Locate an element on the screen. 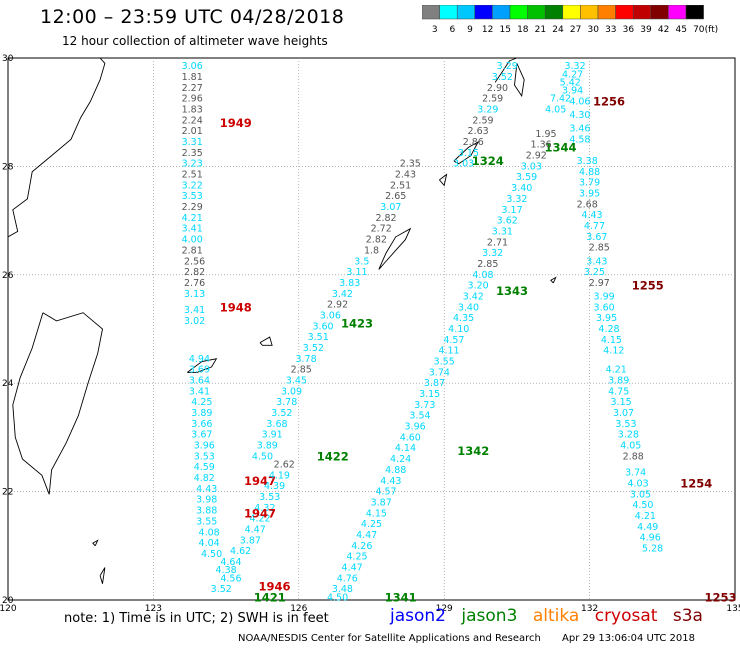 This screenshot has width=740, height=650. wave-height-value: 4.30 is located at coordinates (579, 115).